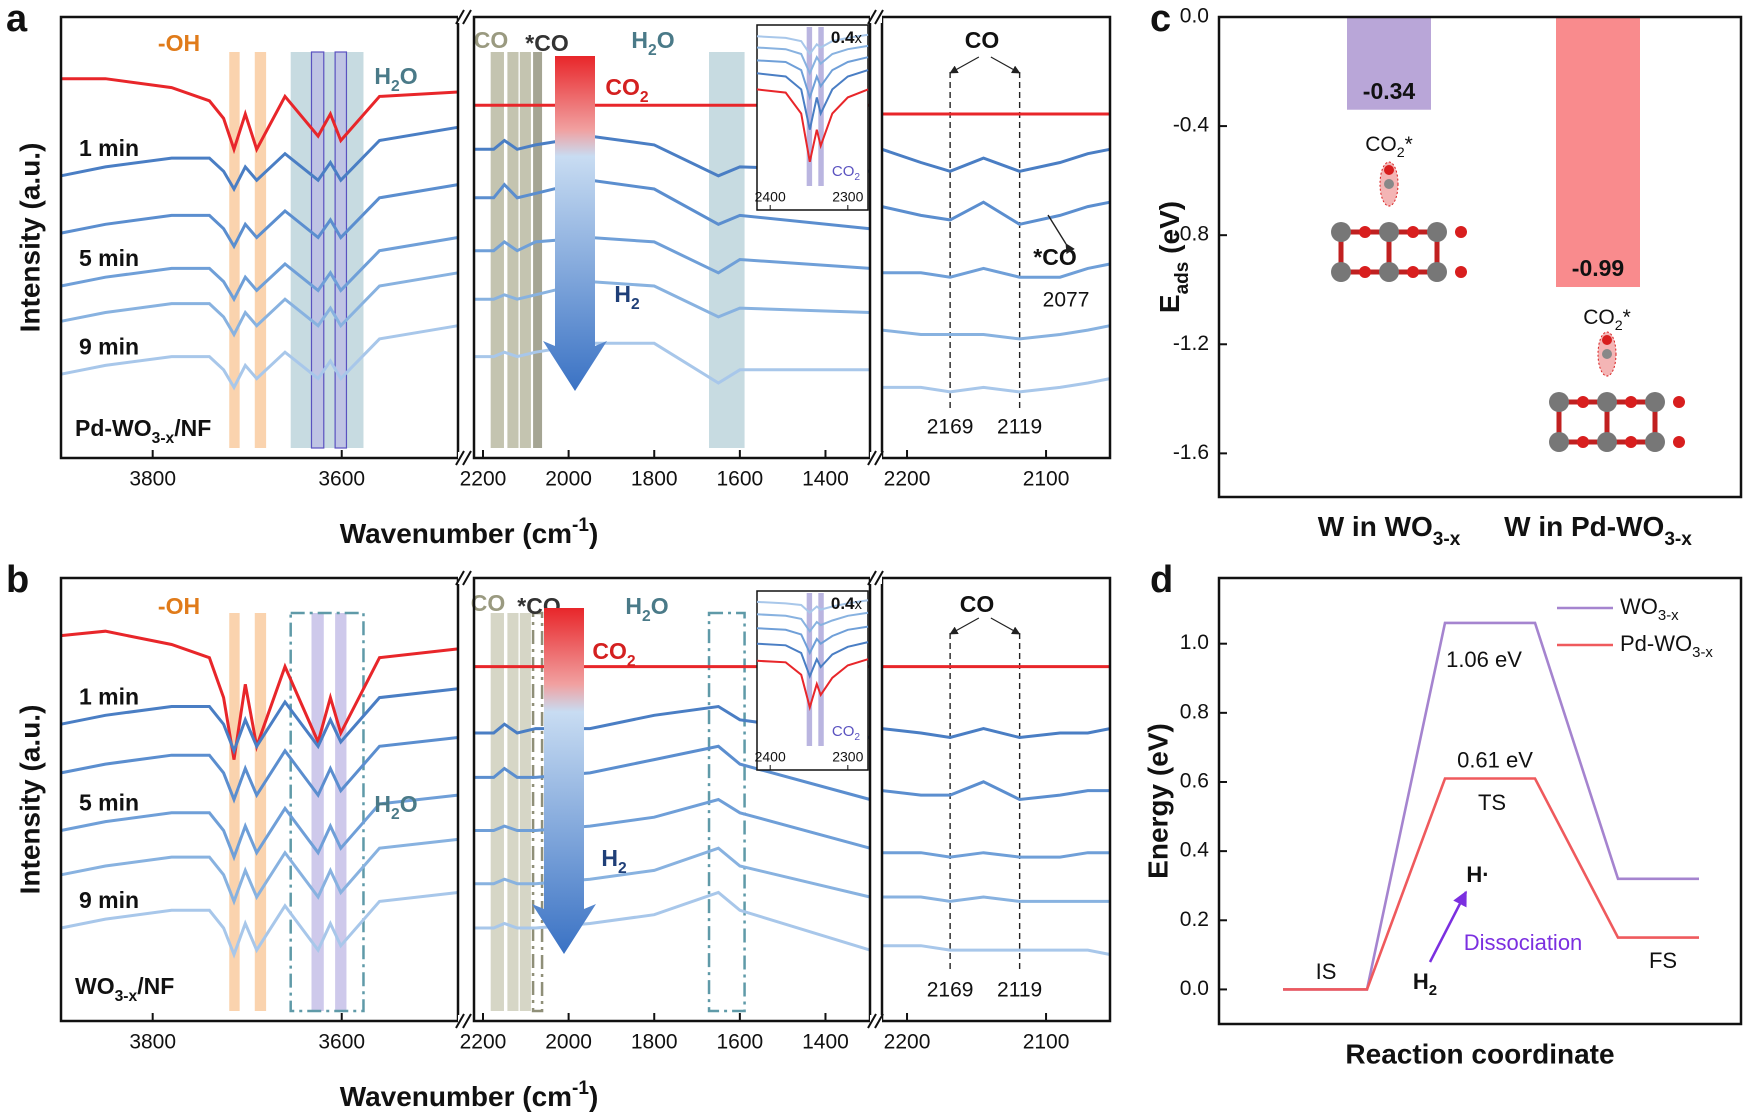  I want to click on x-axis-title: Wavenumber (cm-1), so click(469, 532).